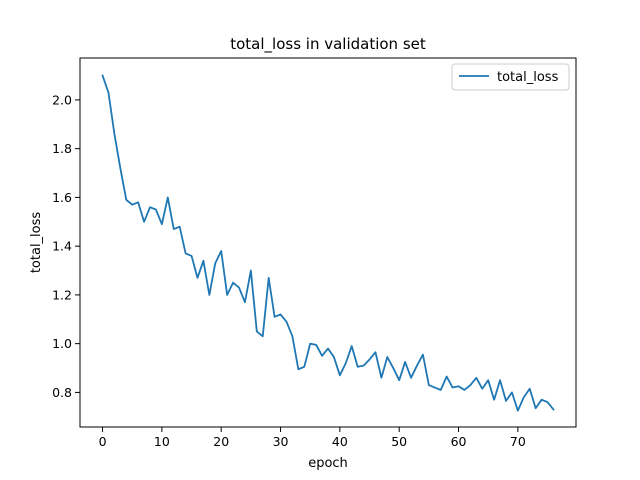  I want to click on x-tick-label: 10, so click(162, 441).